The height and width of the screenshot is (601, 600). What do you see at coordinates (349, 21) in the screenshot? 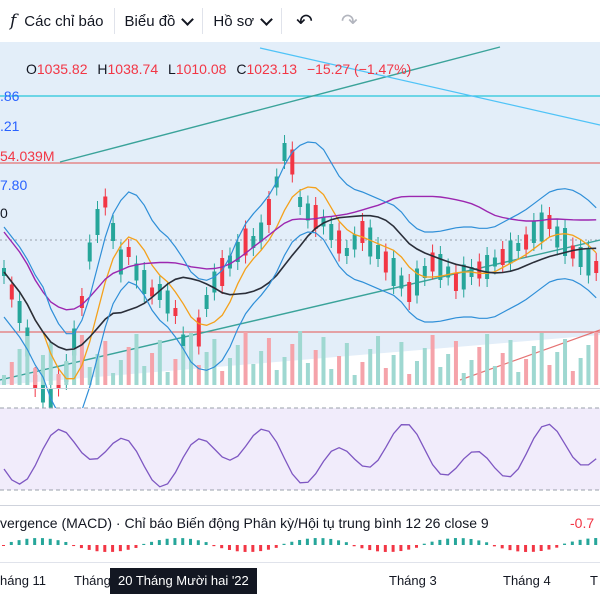
I see `redo-button: ↷` at bounding box center [349, 21].